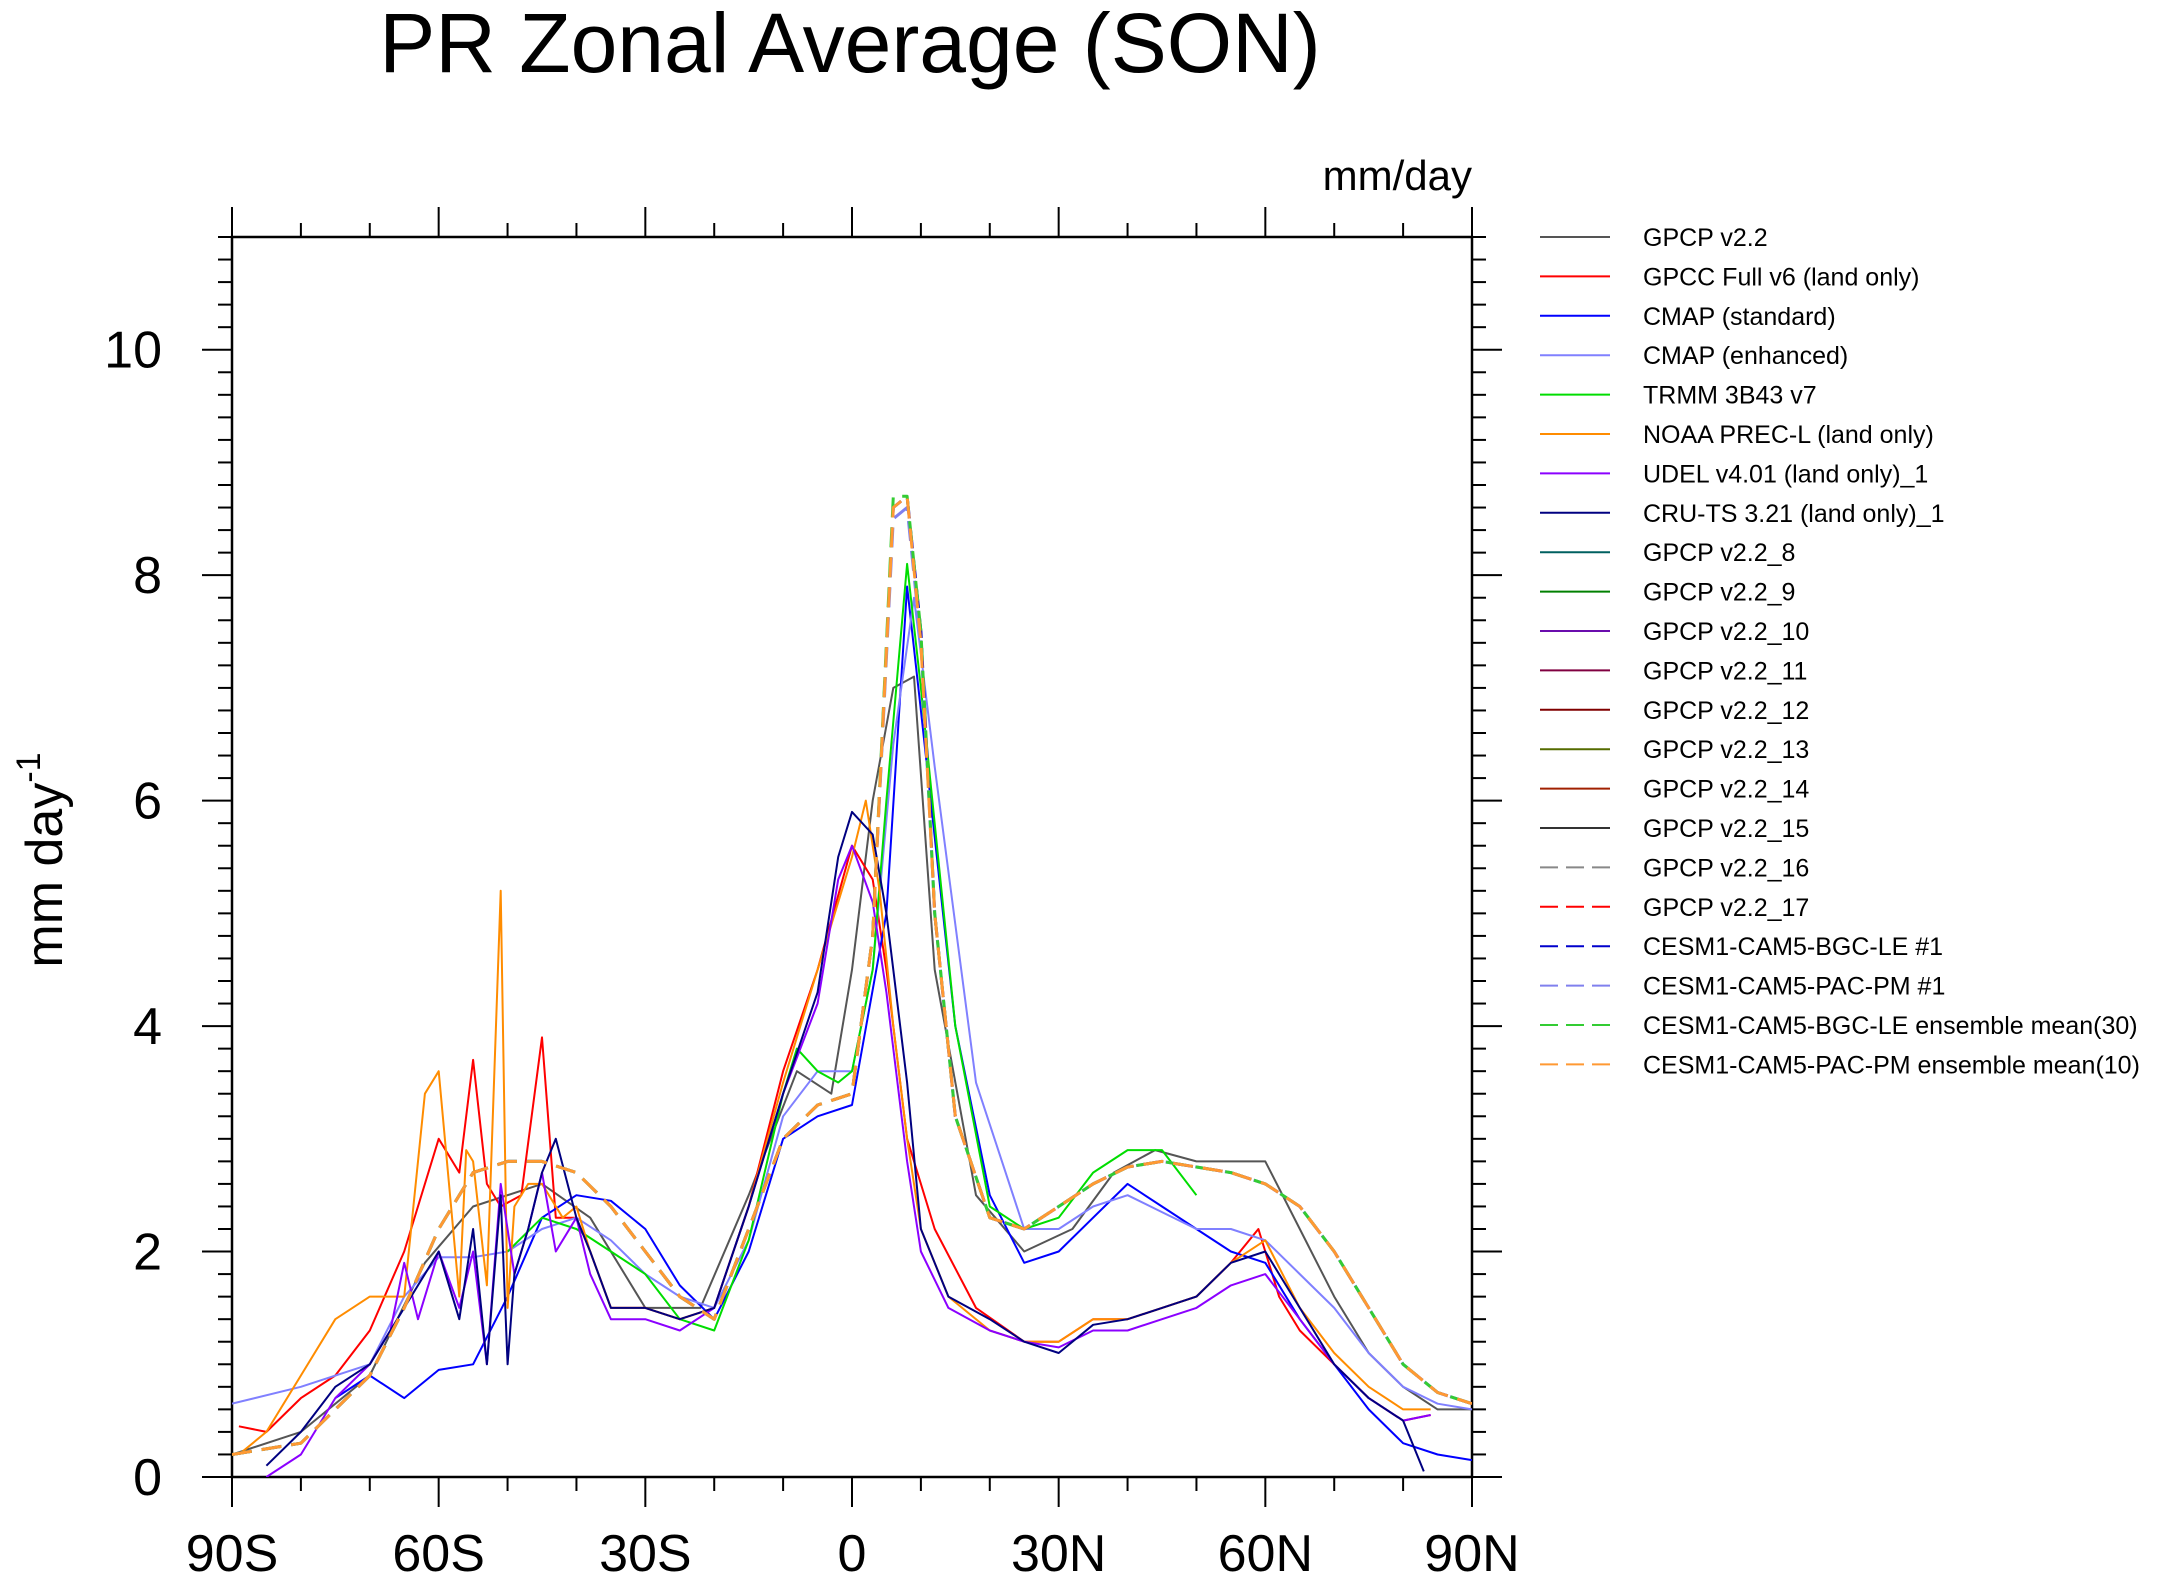  Describe the element at coordinates (147, 1027) in the screenshot. I see `y-tick-label: 4` at that location.